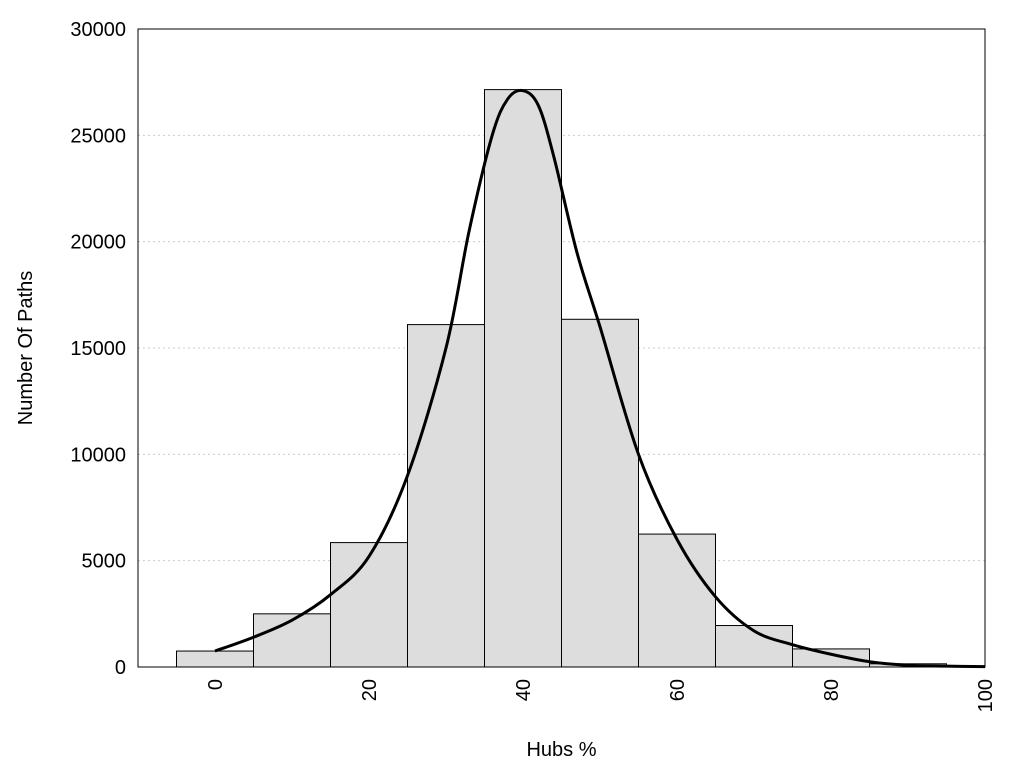 This screenshot has width=1024, height=768. Describe the element at coordinates (104, 562) in the screenshot. I see `y-tick-label: 5000` at that location.